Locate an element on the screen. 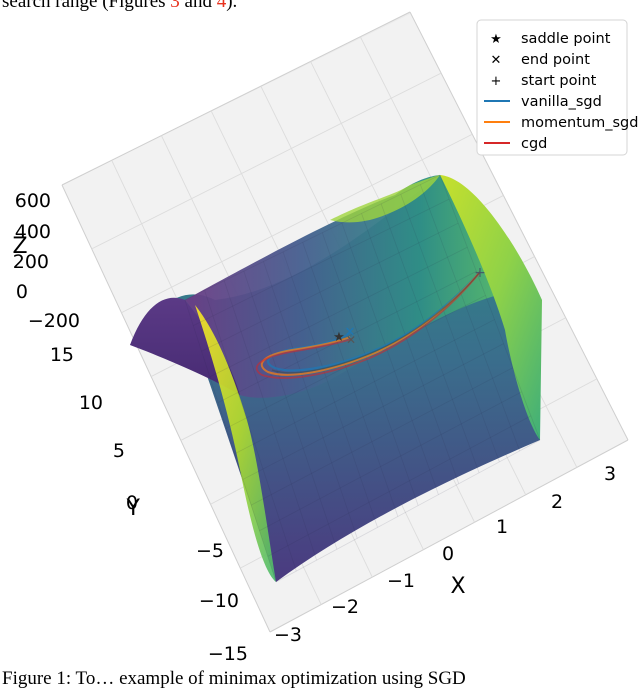 This screenshot has width=640, height=690. figure-ref-3: 3 is located at coordinates (175, 6).